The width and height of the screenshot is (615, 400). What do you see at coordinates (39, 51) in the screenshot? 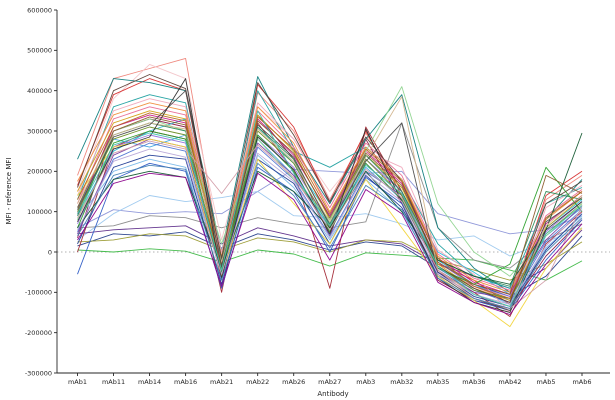
I see `y-tick-label: 500000` at bounding box center [39, 51].